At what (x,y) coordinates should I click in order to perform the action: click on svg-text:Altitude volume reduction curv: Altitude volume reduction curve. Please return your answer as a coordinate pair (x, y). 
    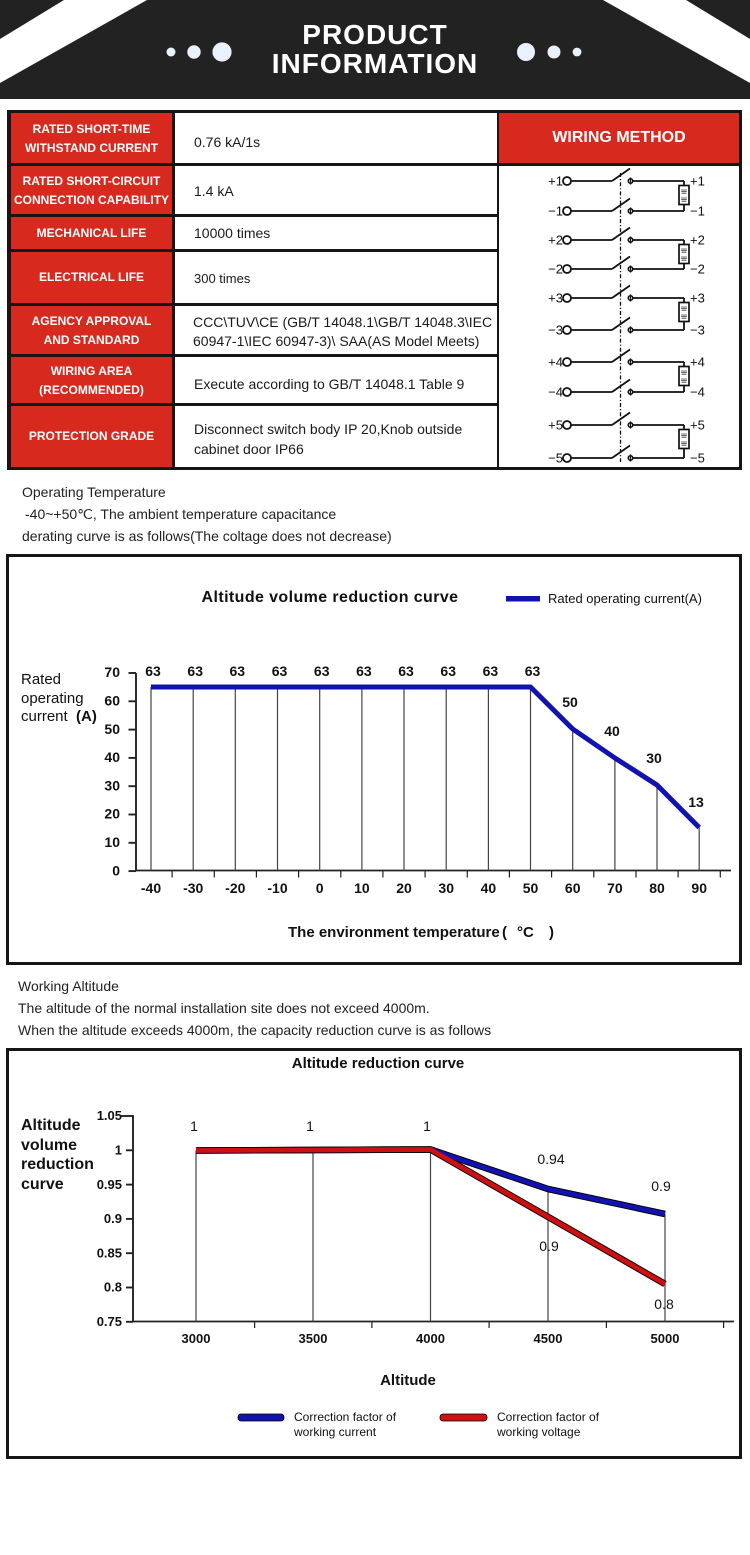
    Looking at the image, I should click on (330, 597).